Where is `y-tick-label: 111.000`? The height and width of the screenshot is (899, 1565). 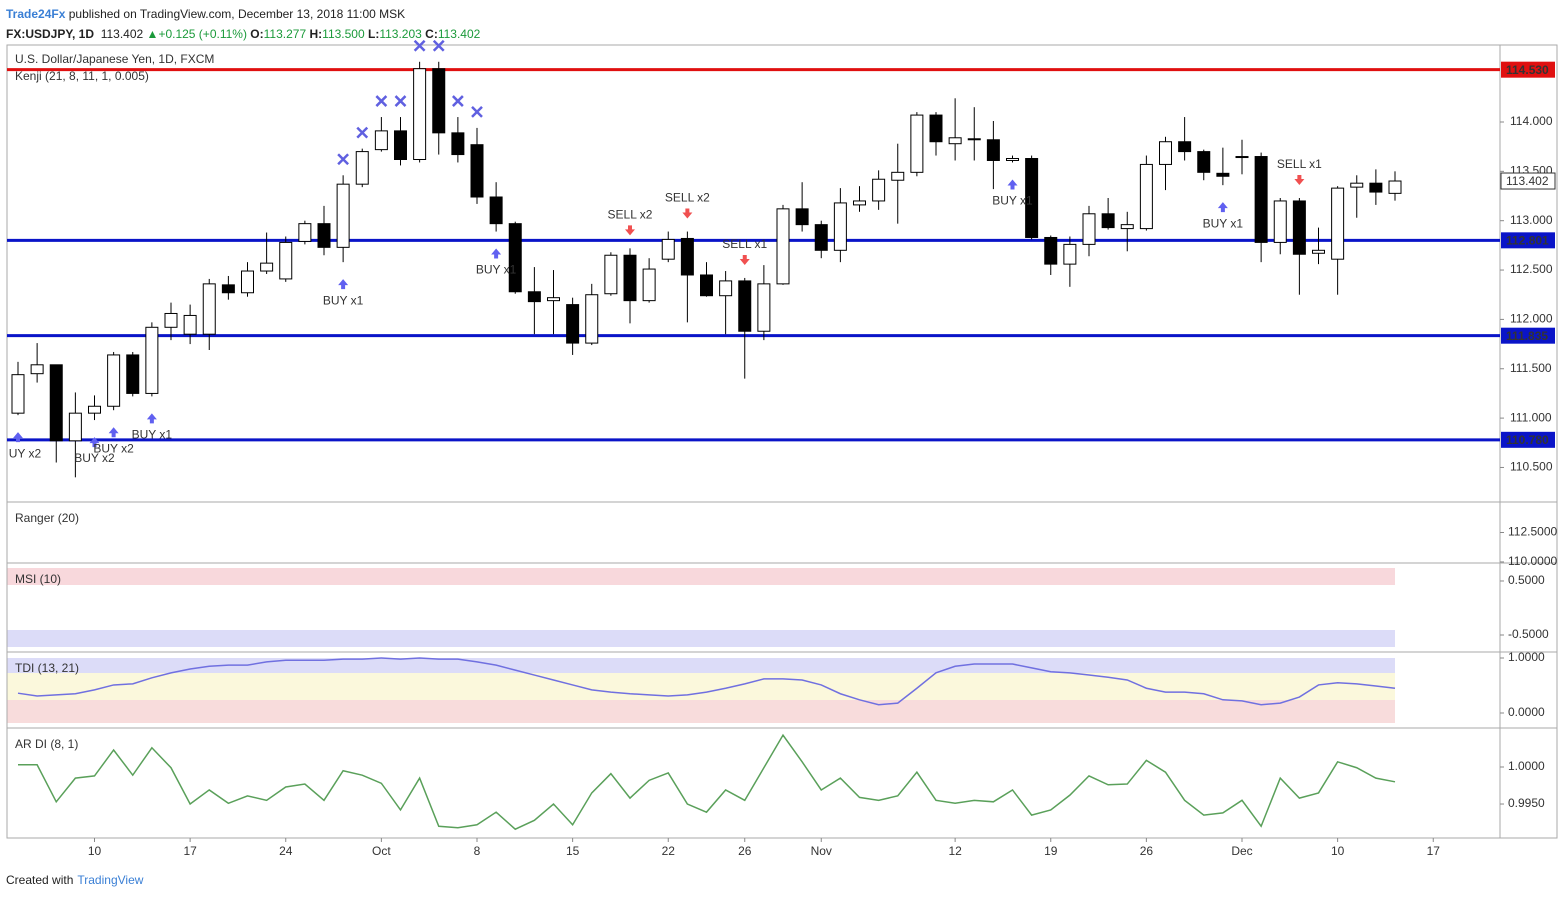
y-tick-label: 111.000 is located at coordinates (1531, 417).